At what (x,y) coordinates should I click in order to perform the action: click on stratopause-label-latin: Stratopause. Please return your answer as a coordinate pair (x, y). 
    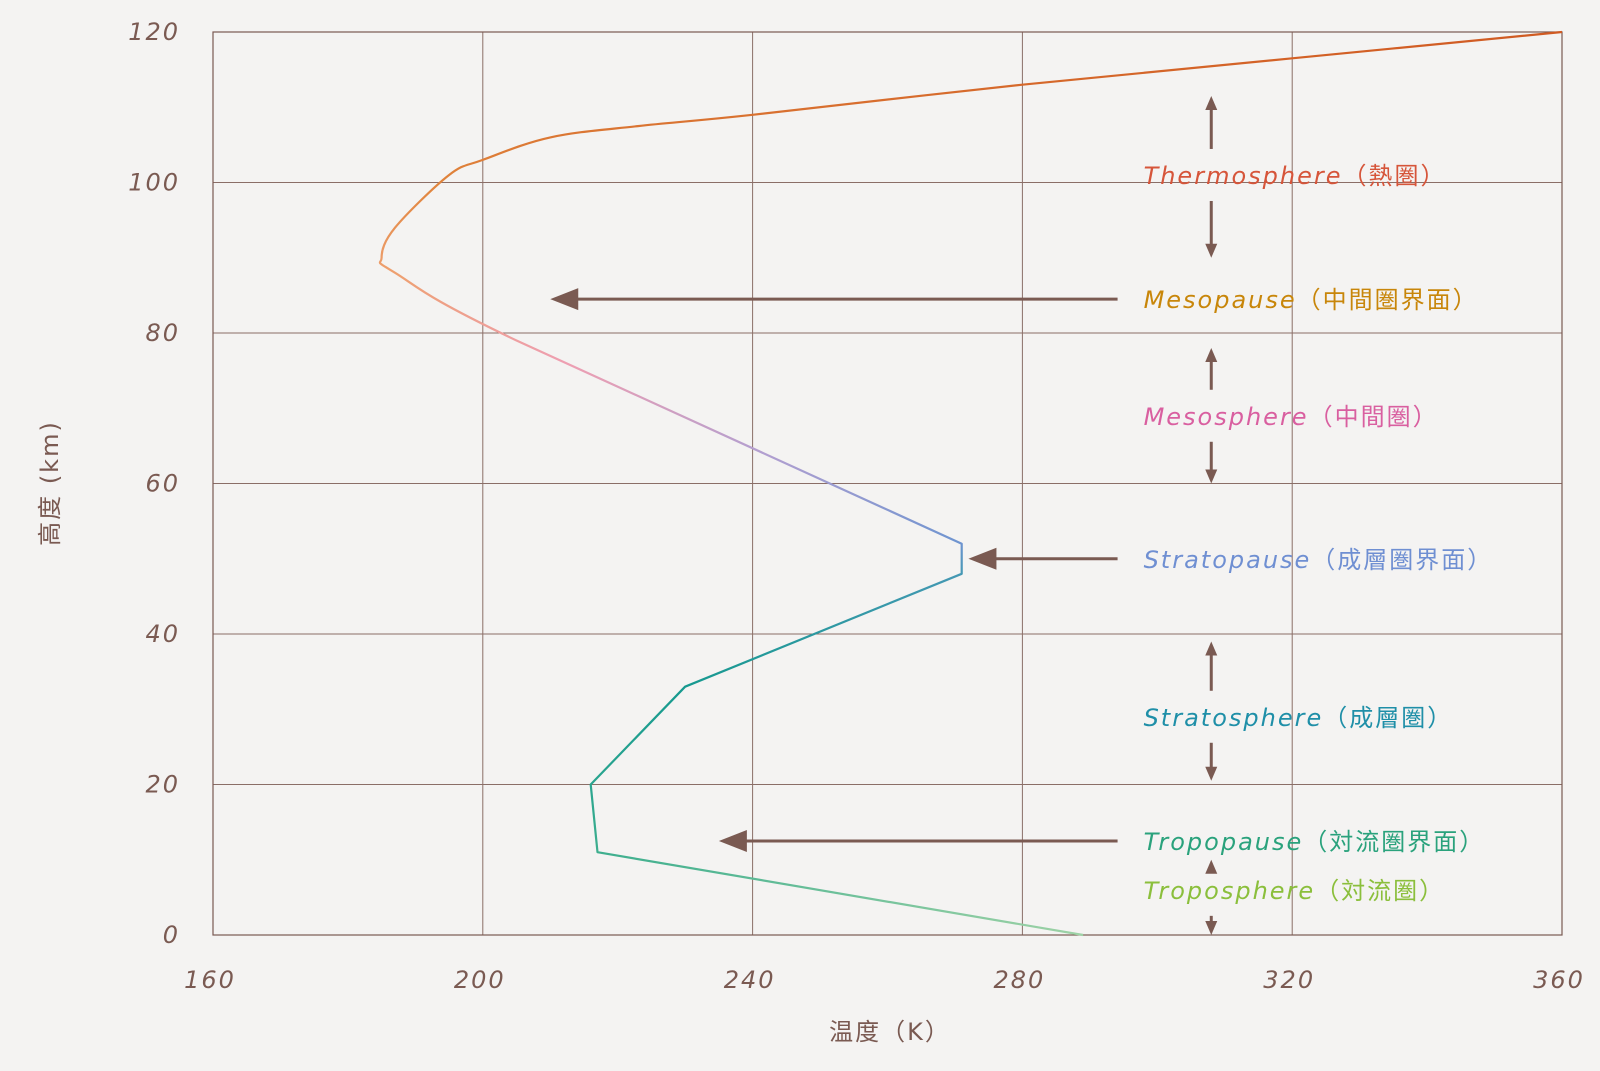
    Looking at the image, I should click on (1228, 560).